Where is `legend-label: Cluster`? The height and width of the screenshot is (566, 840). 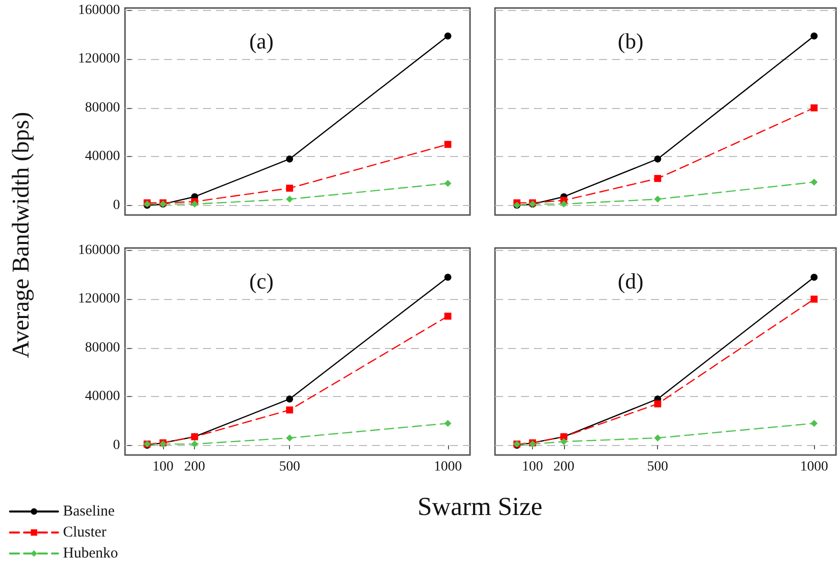 legend-label: Cluster is located at coordinates (84, 532).